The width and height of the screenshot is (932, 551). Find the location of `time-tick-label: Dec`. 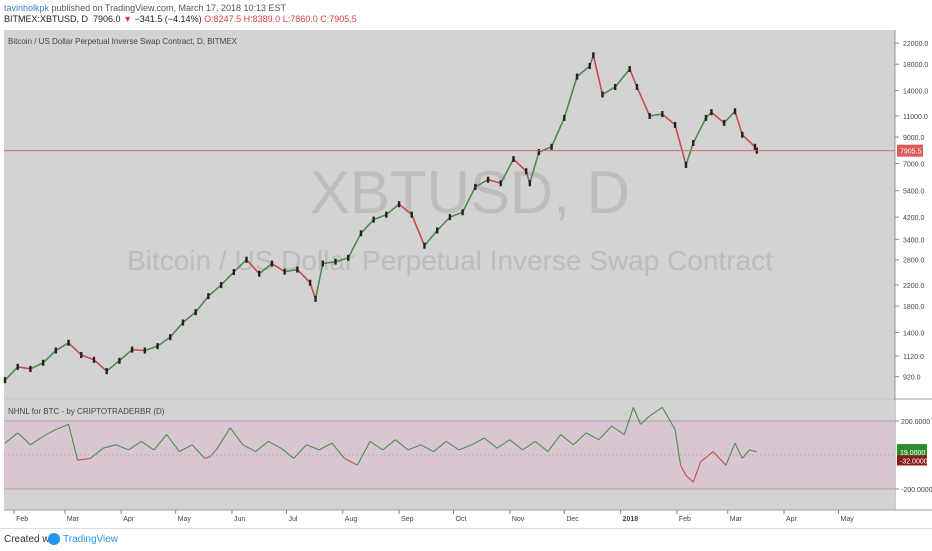

time-tick-label: Dec is located at coordinates (572, 519).